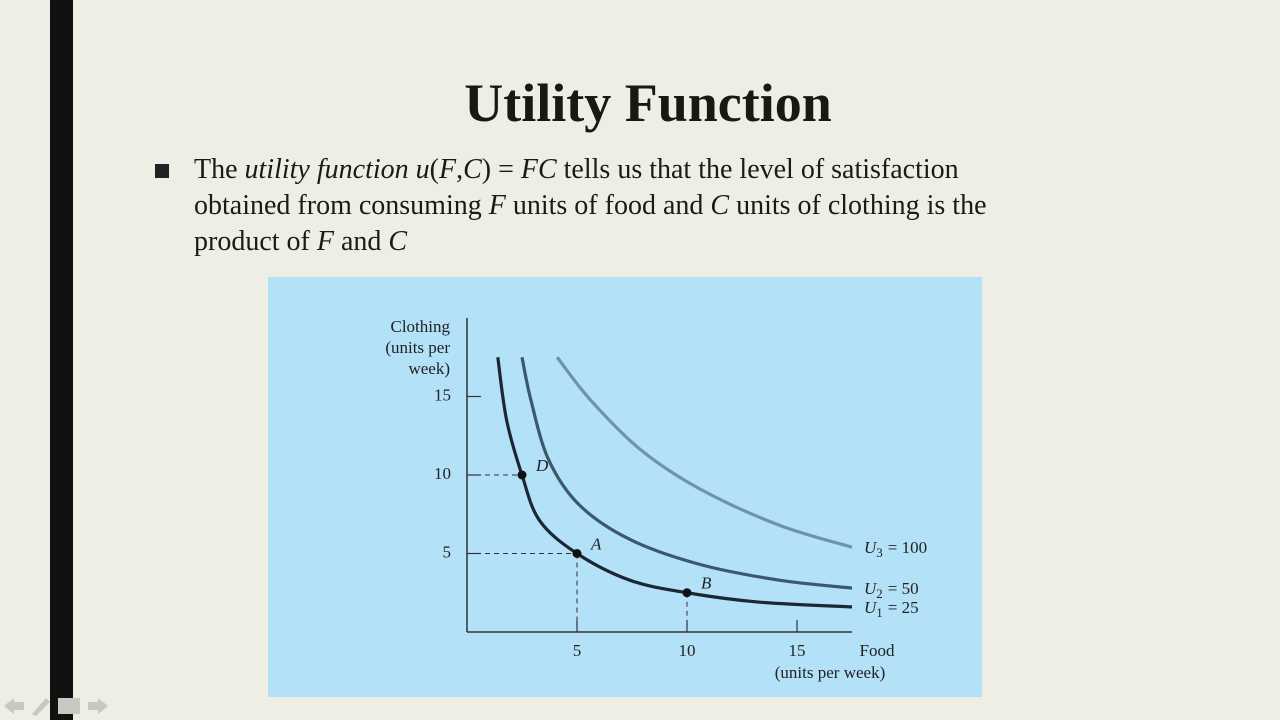 Image resolution: width=1280 pixels, height=720 pixels. Describe the element at coordinates (361, 241) in the screenshot. I see `text: and` at that location.